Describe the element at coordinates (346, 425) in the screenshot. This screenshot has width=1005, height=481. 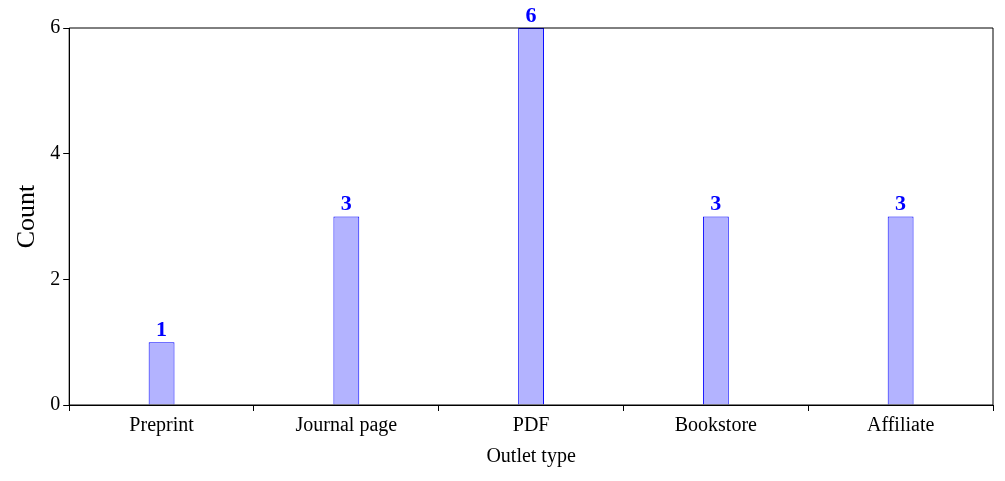
I see `x-tick-label: Journal page` at that location.